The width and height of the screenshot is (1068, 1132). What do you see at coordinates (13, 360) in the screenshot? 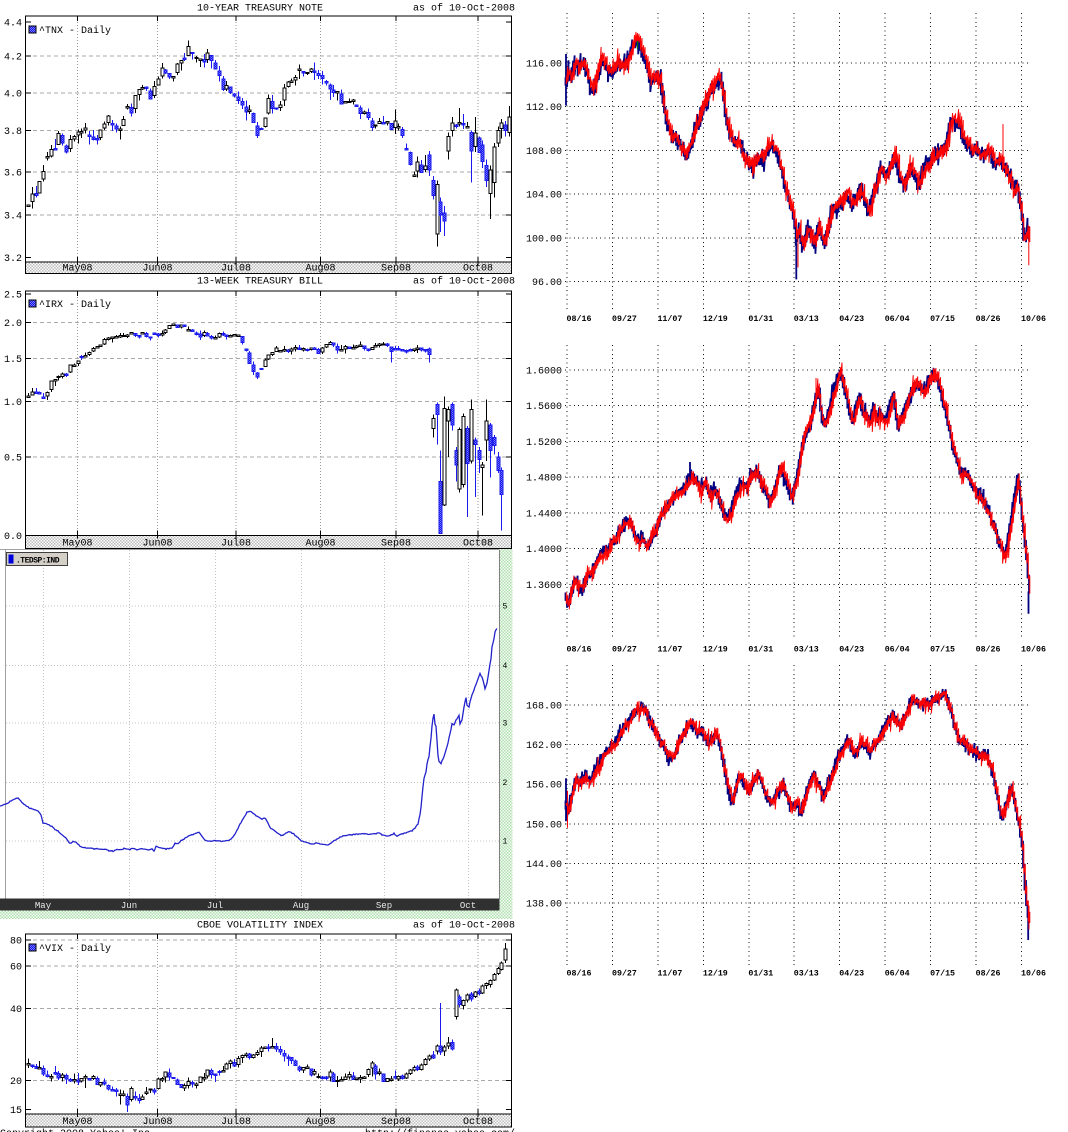
I see `svg-text: 1.5` at bounding box center [13, 360].